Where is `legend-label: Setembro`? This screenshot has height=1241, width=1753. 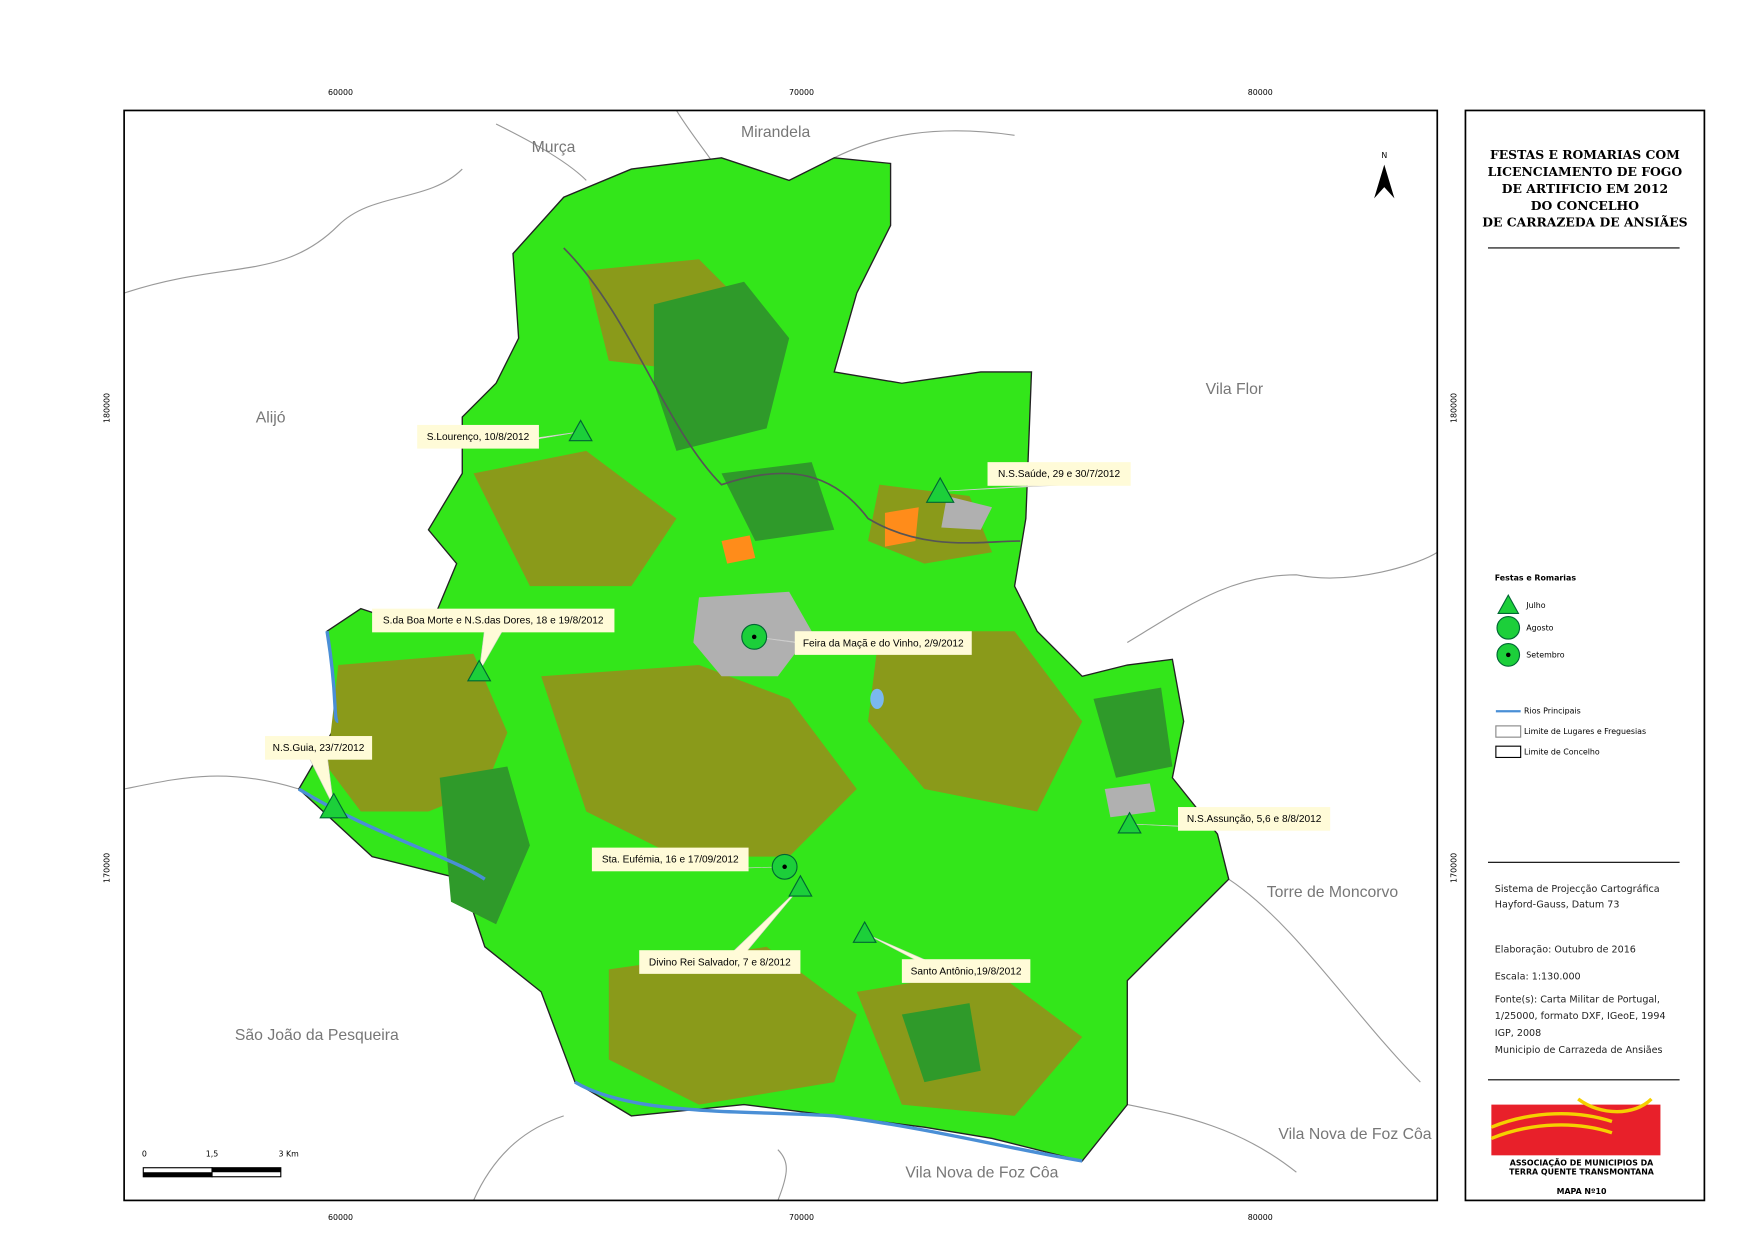 legend-label: Setembro is located at coordinates (1545, 654).